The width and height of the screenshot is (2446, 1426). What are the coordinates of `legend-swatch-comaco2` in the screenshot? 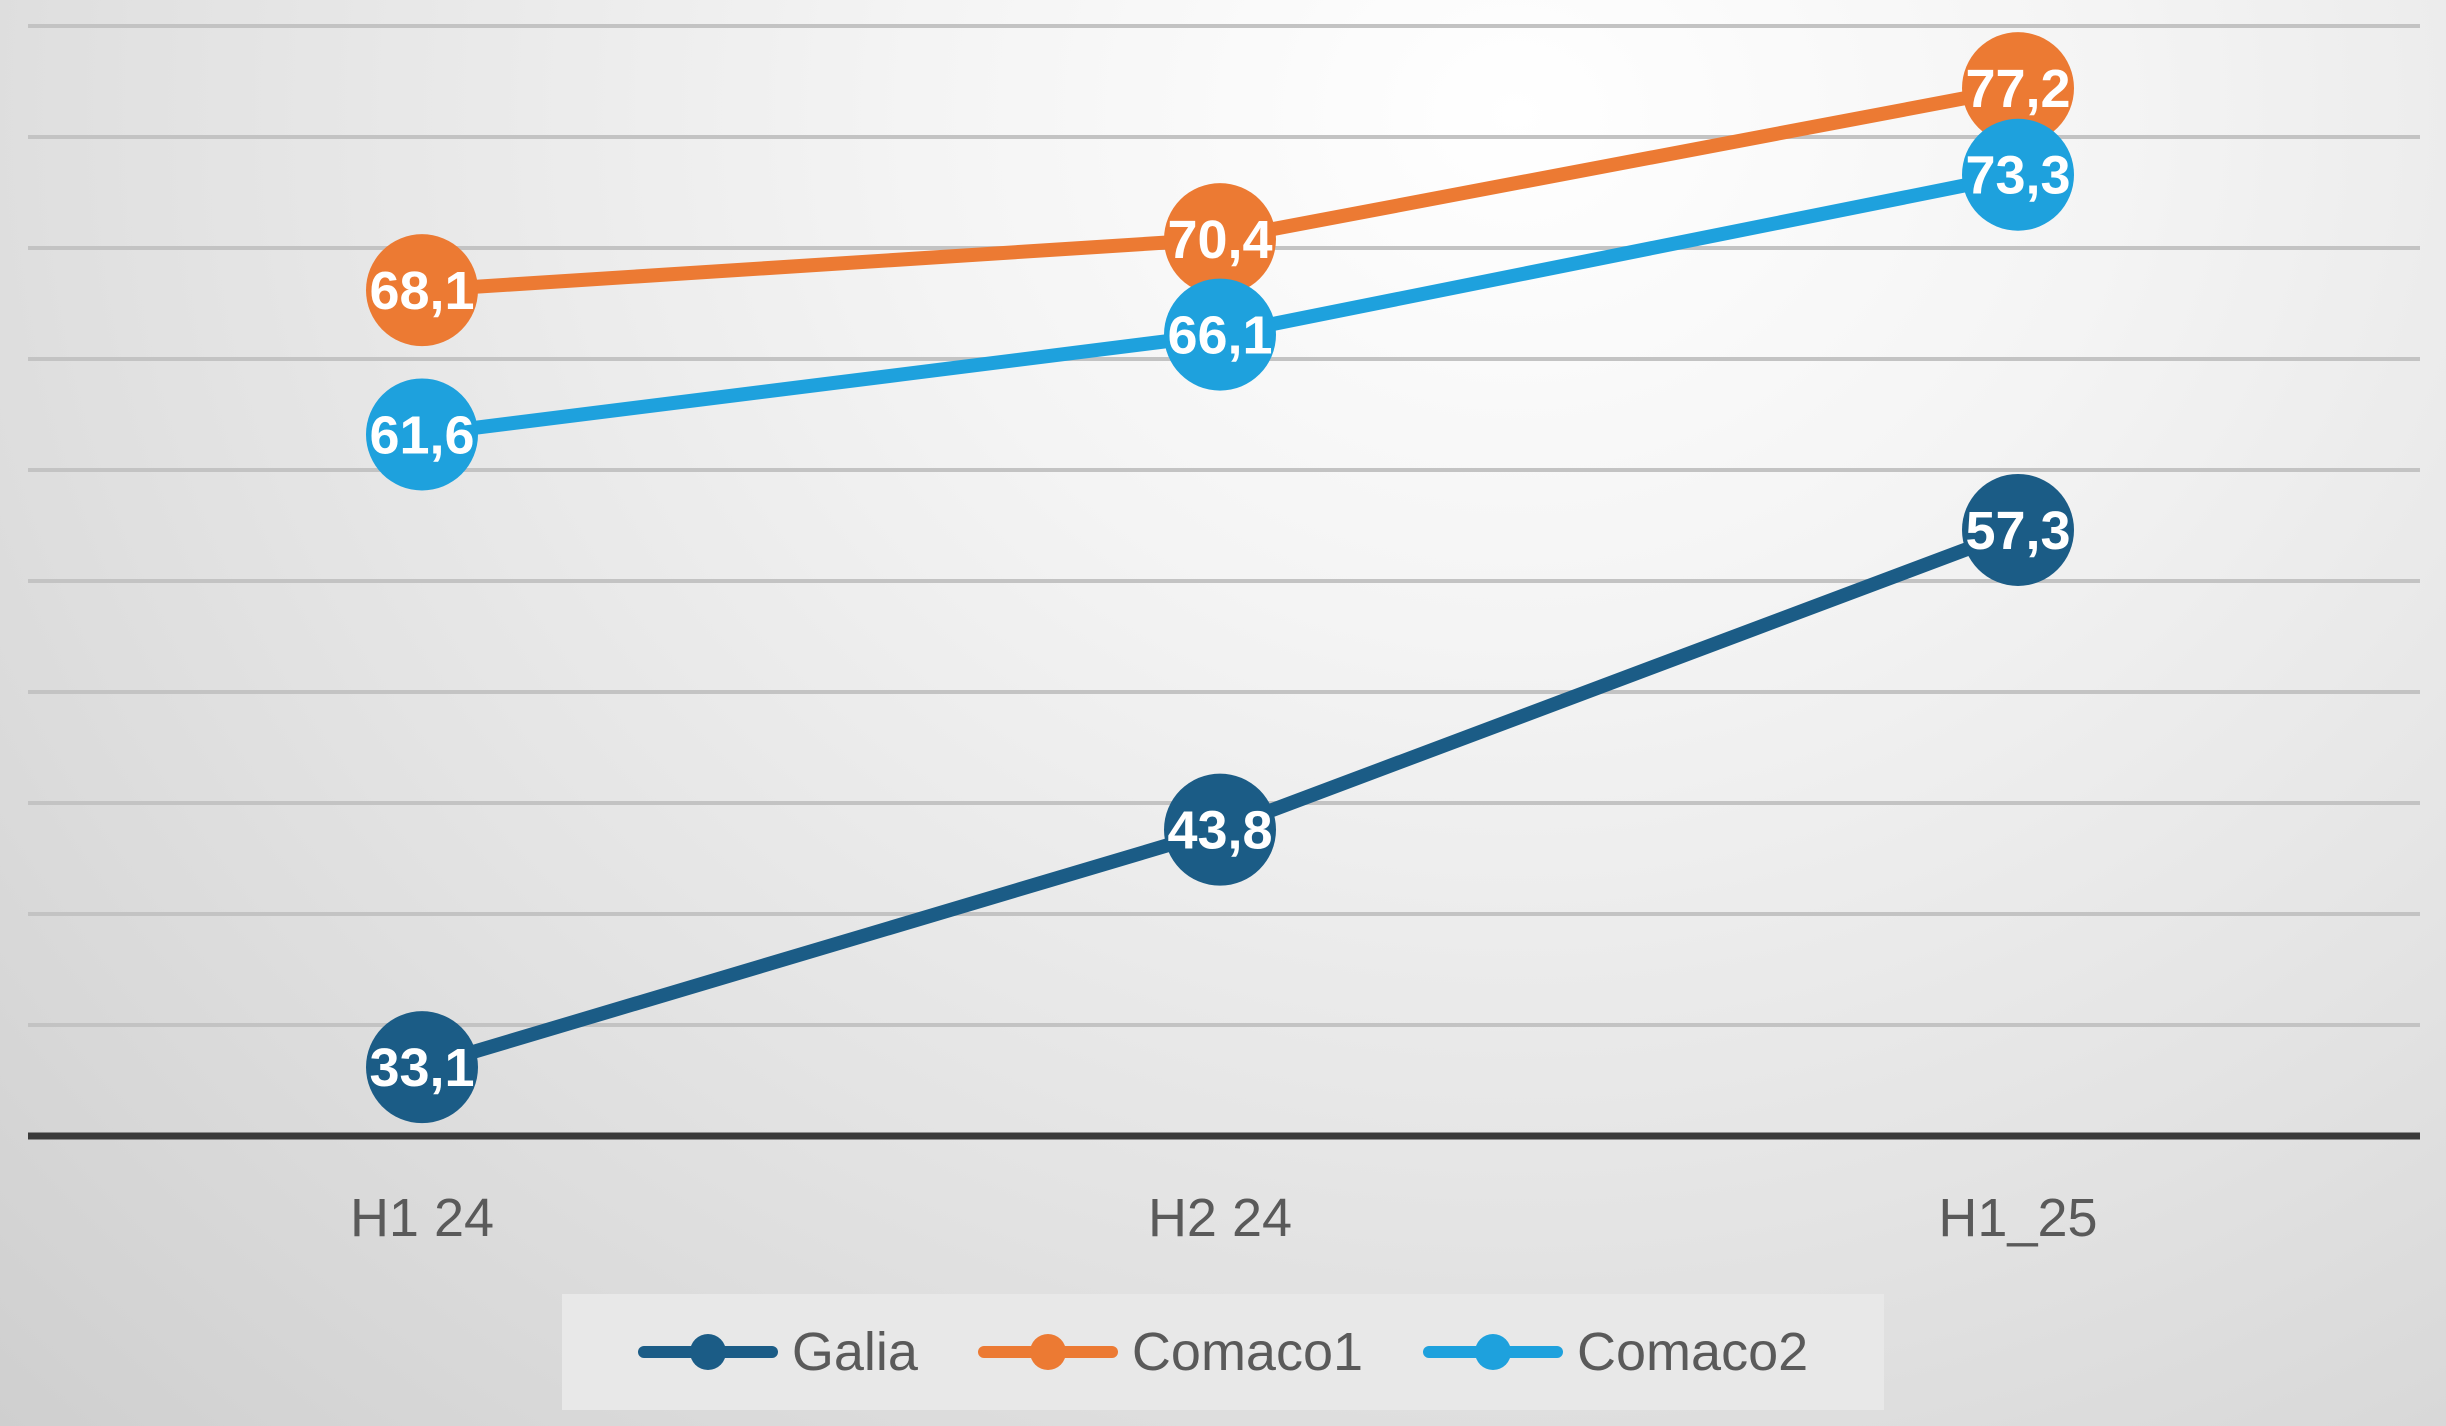 It's located at (1493, 1352).